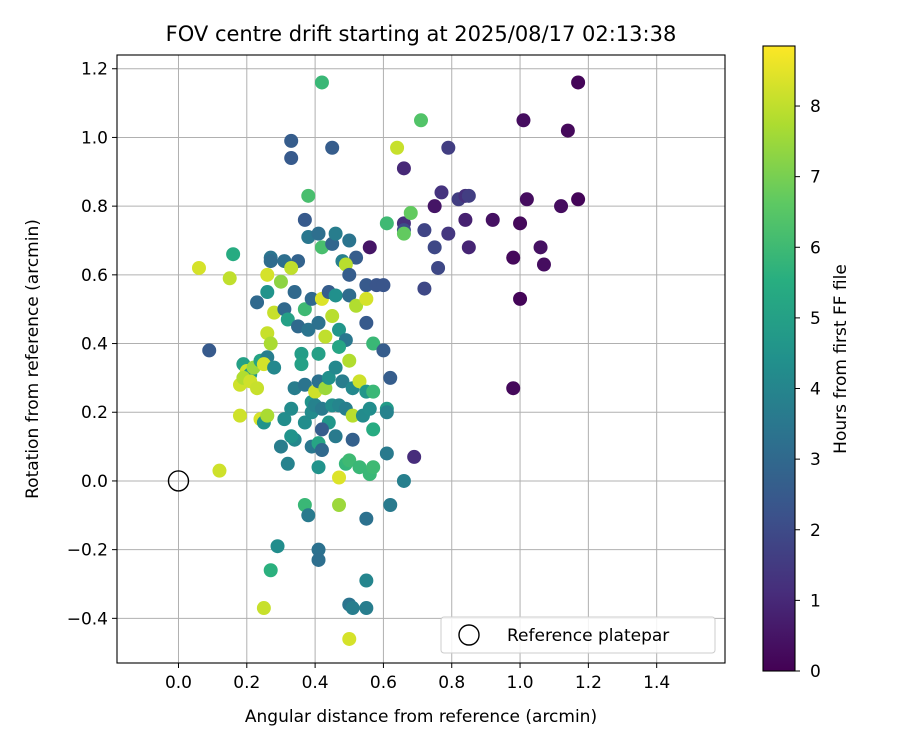  Describe the element at coordinates (815, 601) in the screenshot. I see `colorbar-tick-label: 1` at that location.